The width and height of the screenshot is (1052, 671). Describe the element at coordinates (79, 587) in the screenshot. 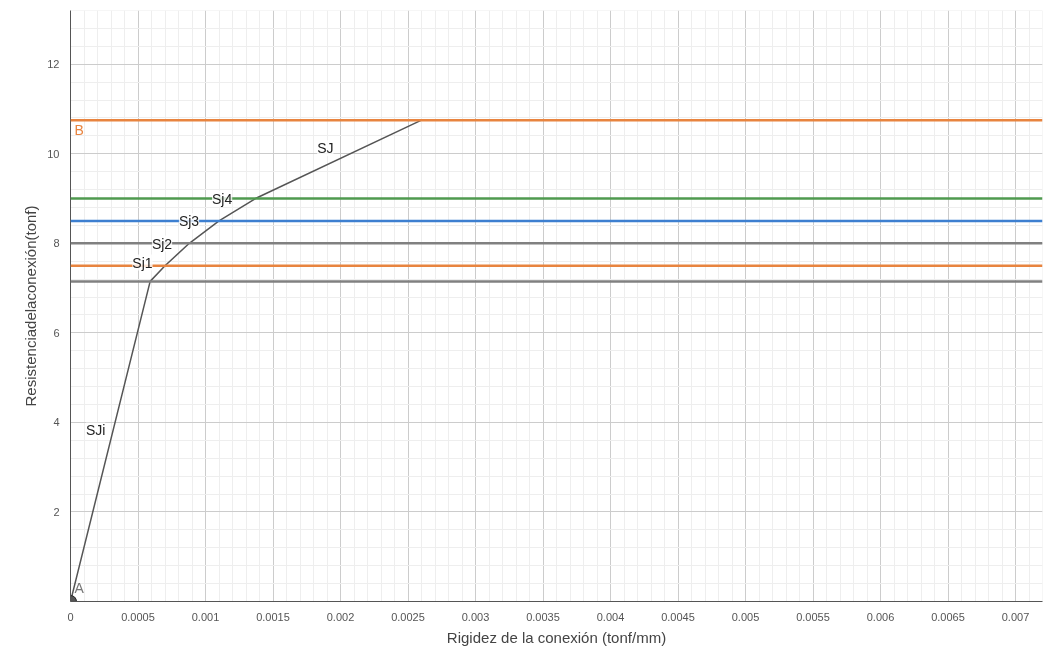

I see `series-label: A` at that location.